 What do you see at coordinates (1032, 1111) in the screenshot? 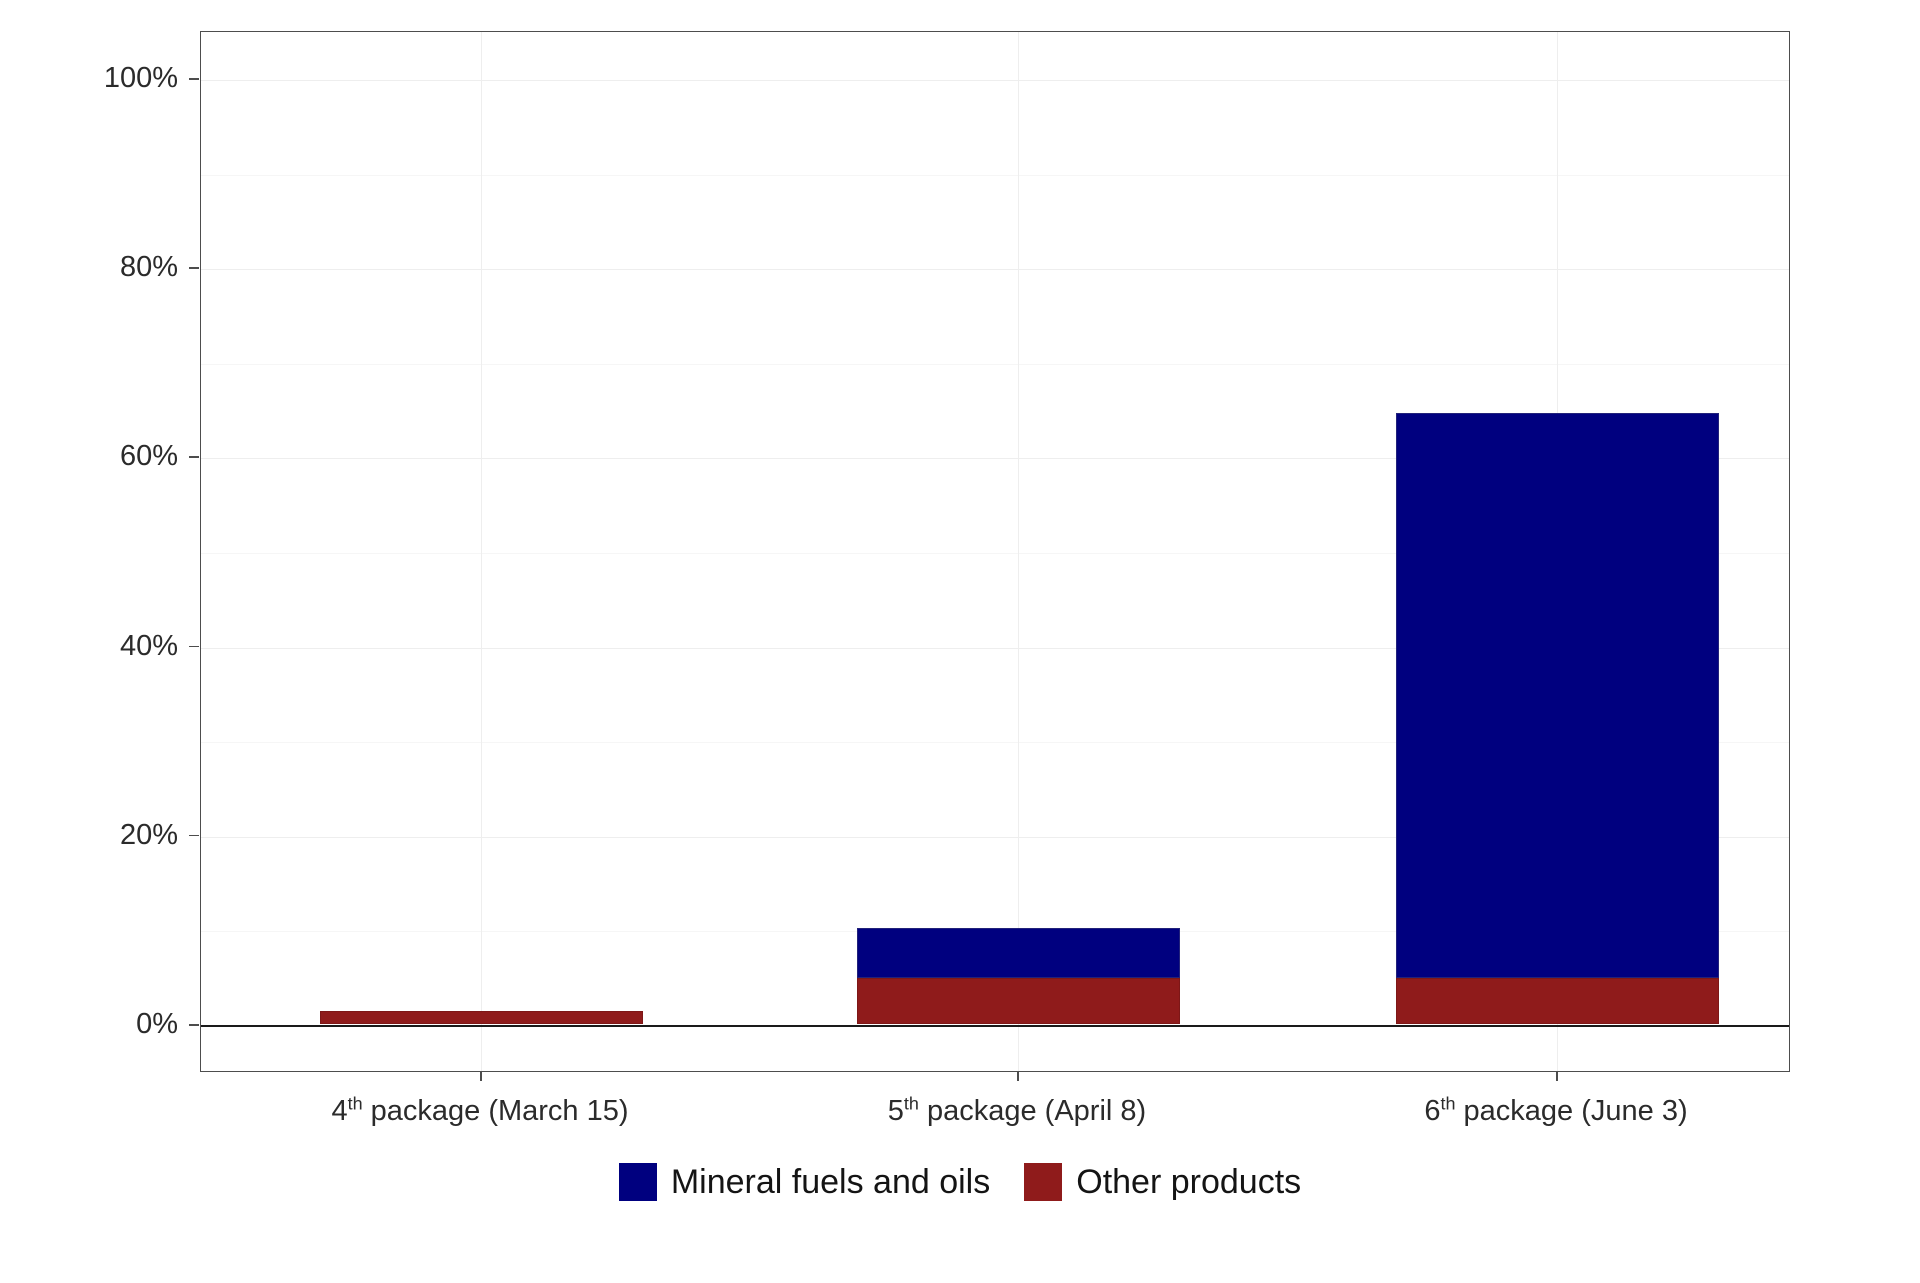
I see `x-label-rest: package (April 8)` at bounding box center [1032, 1111].